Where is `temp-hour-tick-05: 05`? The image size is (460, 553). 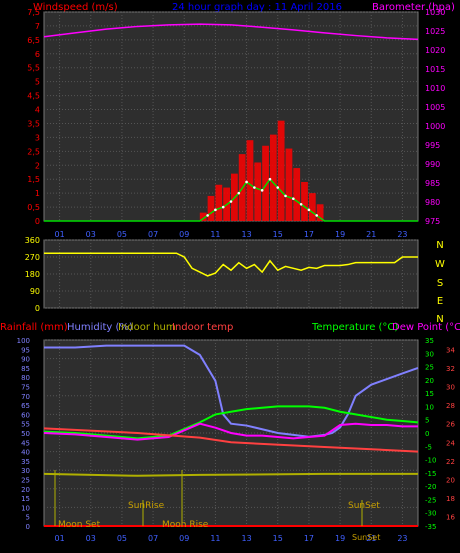
temp-hour-tick-05: 05 is located at coordinates (122, 538).